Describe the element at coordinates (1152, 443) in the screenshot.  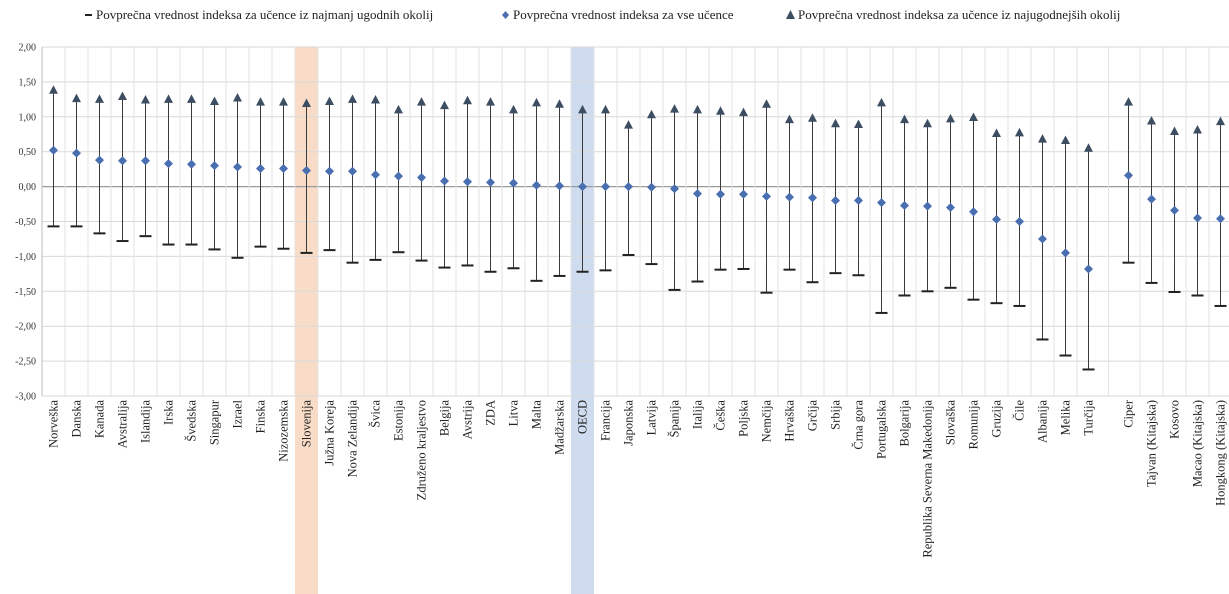
I see `x-category-label: Tajvan (Kitajska)` at that location.